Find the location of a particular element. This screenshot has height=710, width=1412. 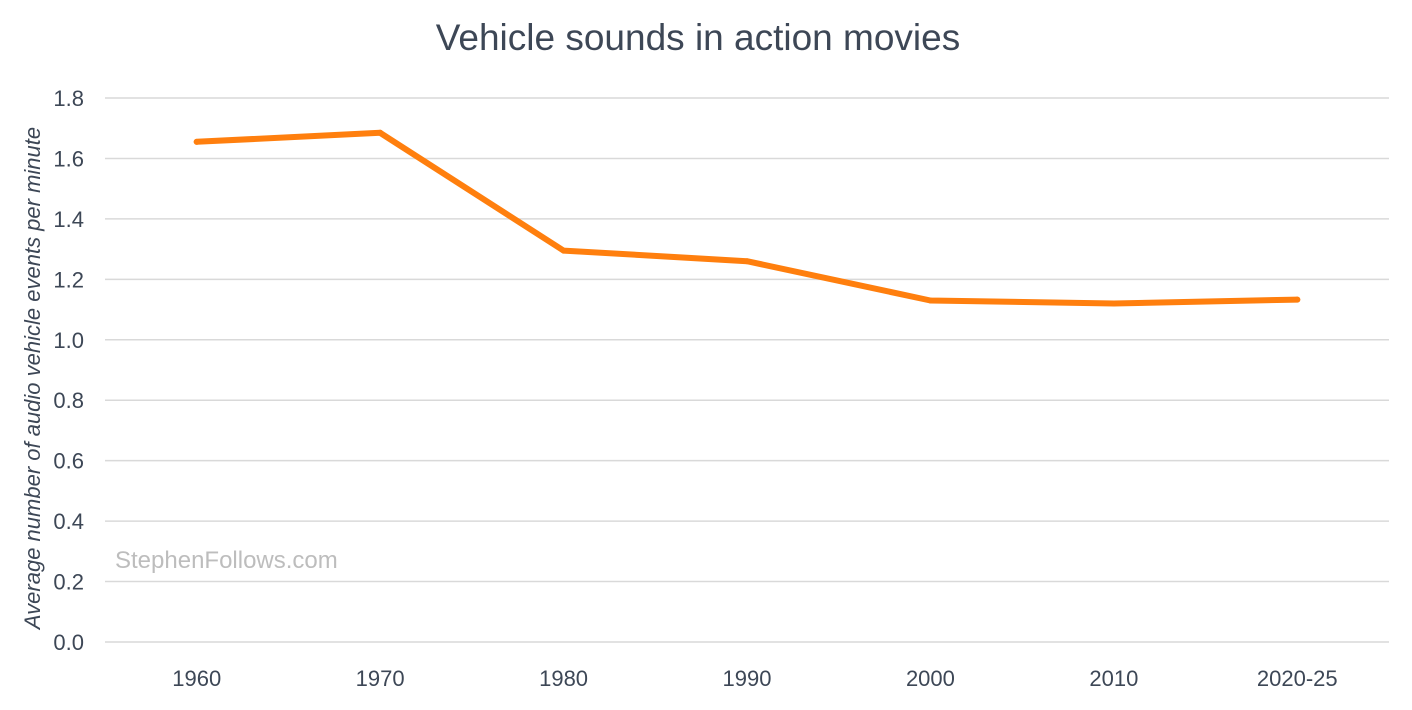

y-tick-label: 0.4 is located at coordinates (68, 521).